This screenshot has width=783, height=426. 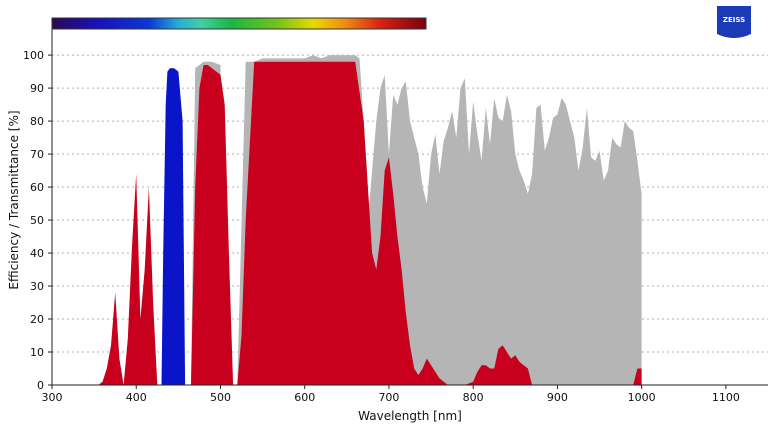 What do you see at coordinates (37, 88) in the screenshot?
I see `y-tick-label: 90` at bounding box center [37, 88].